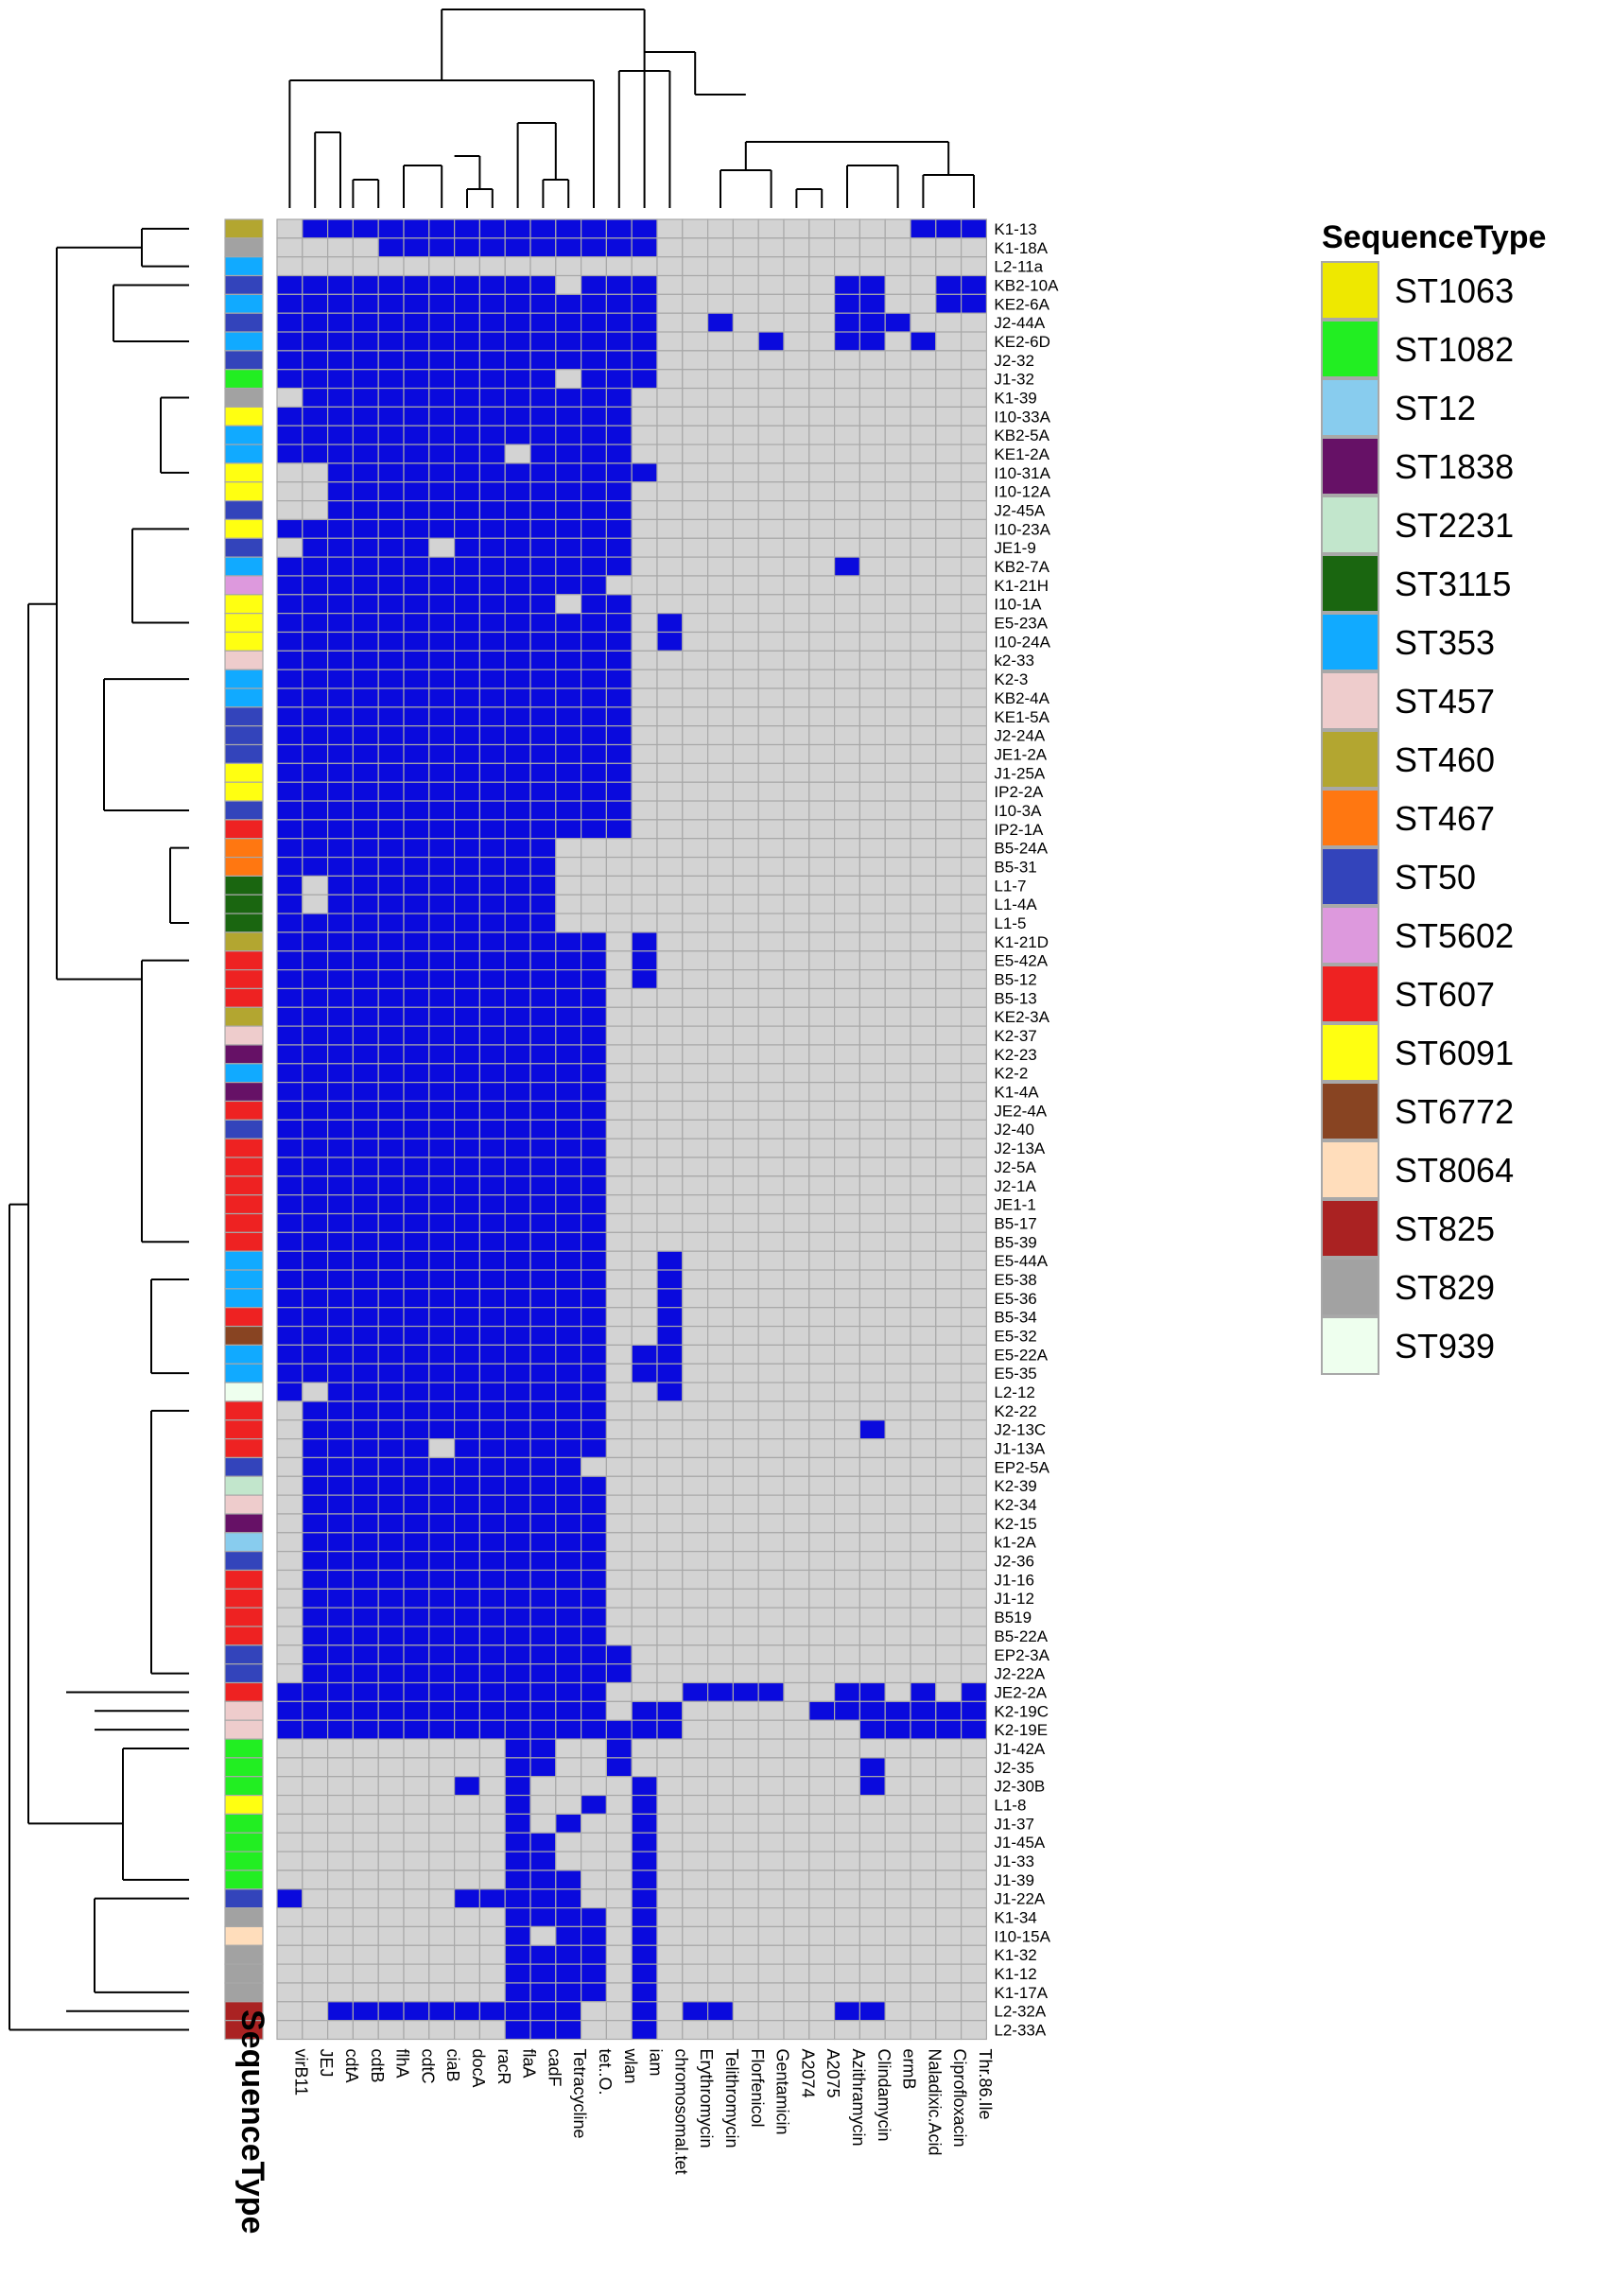 The width and height of the screenshot is (1613, 2296). Describe the element at coordinates (1021, 1730) in the screenshot. I see `row-label: K2-19E` at that location.